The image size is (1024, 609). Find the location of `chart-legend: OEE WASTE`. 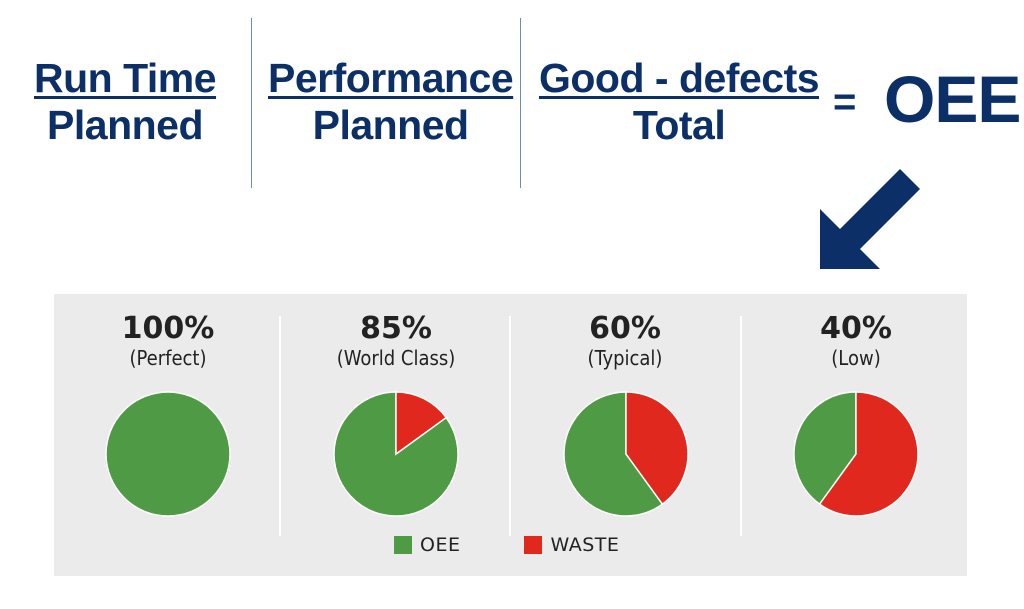

chart-legend: OEE WASTE is located at coordinates (506, 545).